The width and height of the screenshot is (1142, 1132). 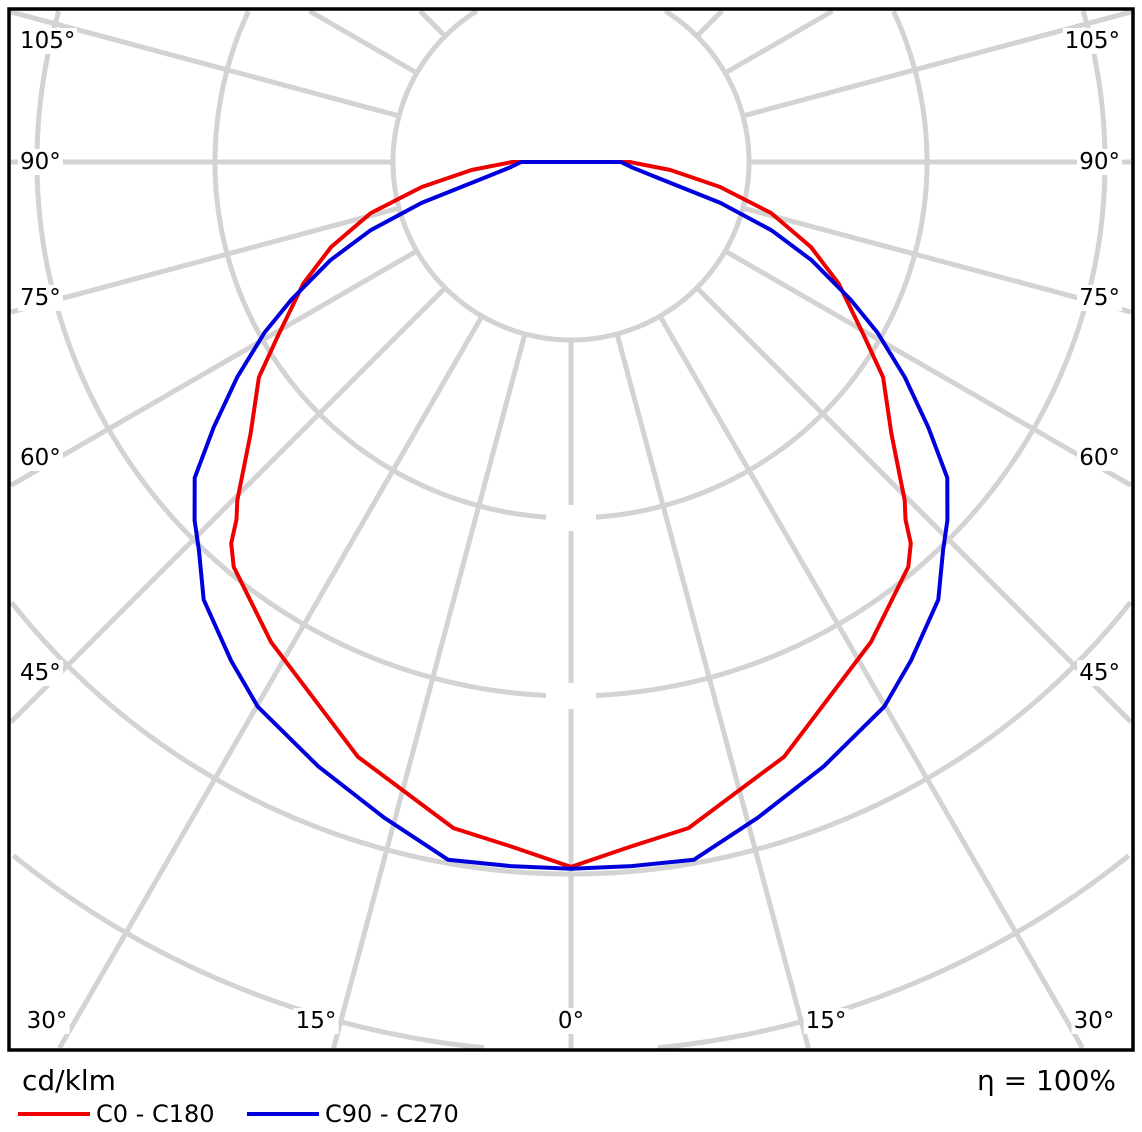 What do you see at coordinates (48, 41) in the screenshot?
I see `angle-label-left-105: 105°` at bounding box center [48, 41].